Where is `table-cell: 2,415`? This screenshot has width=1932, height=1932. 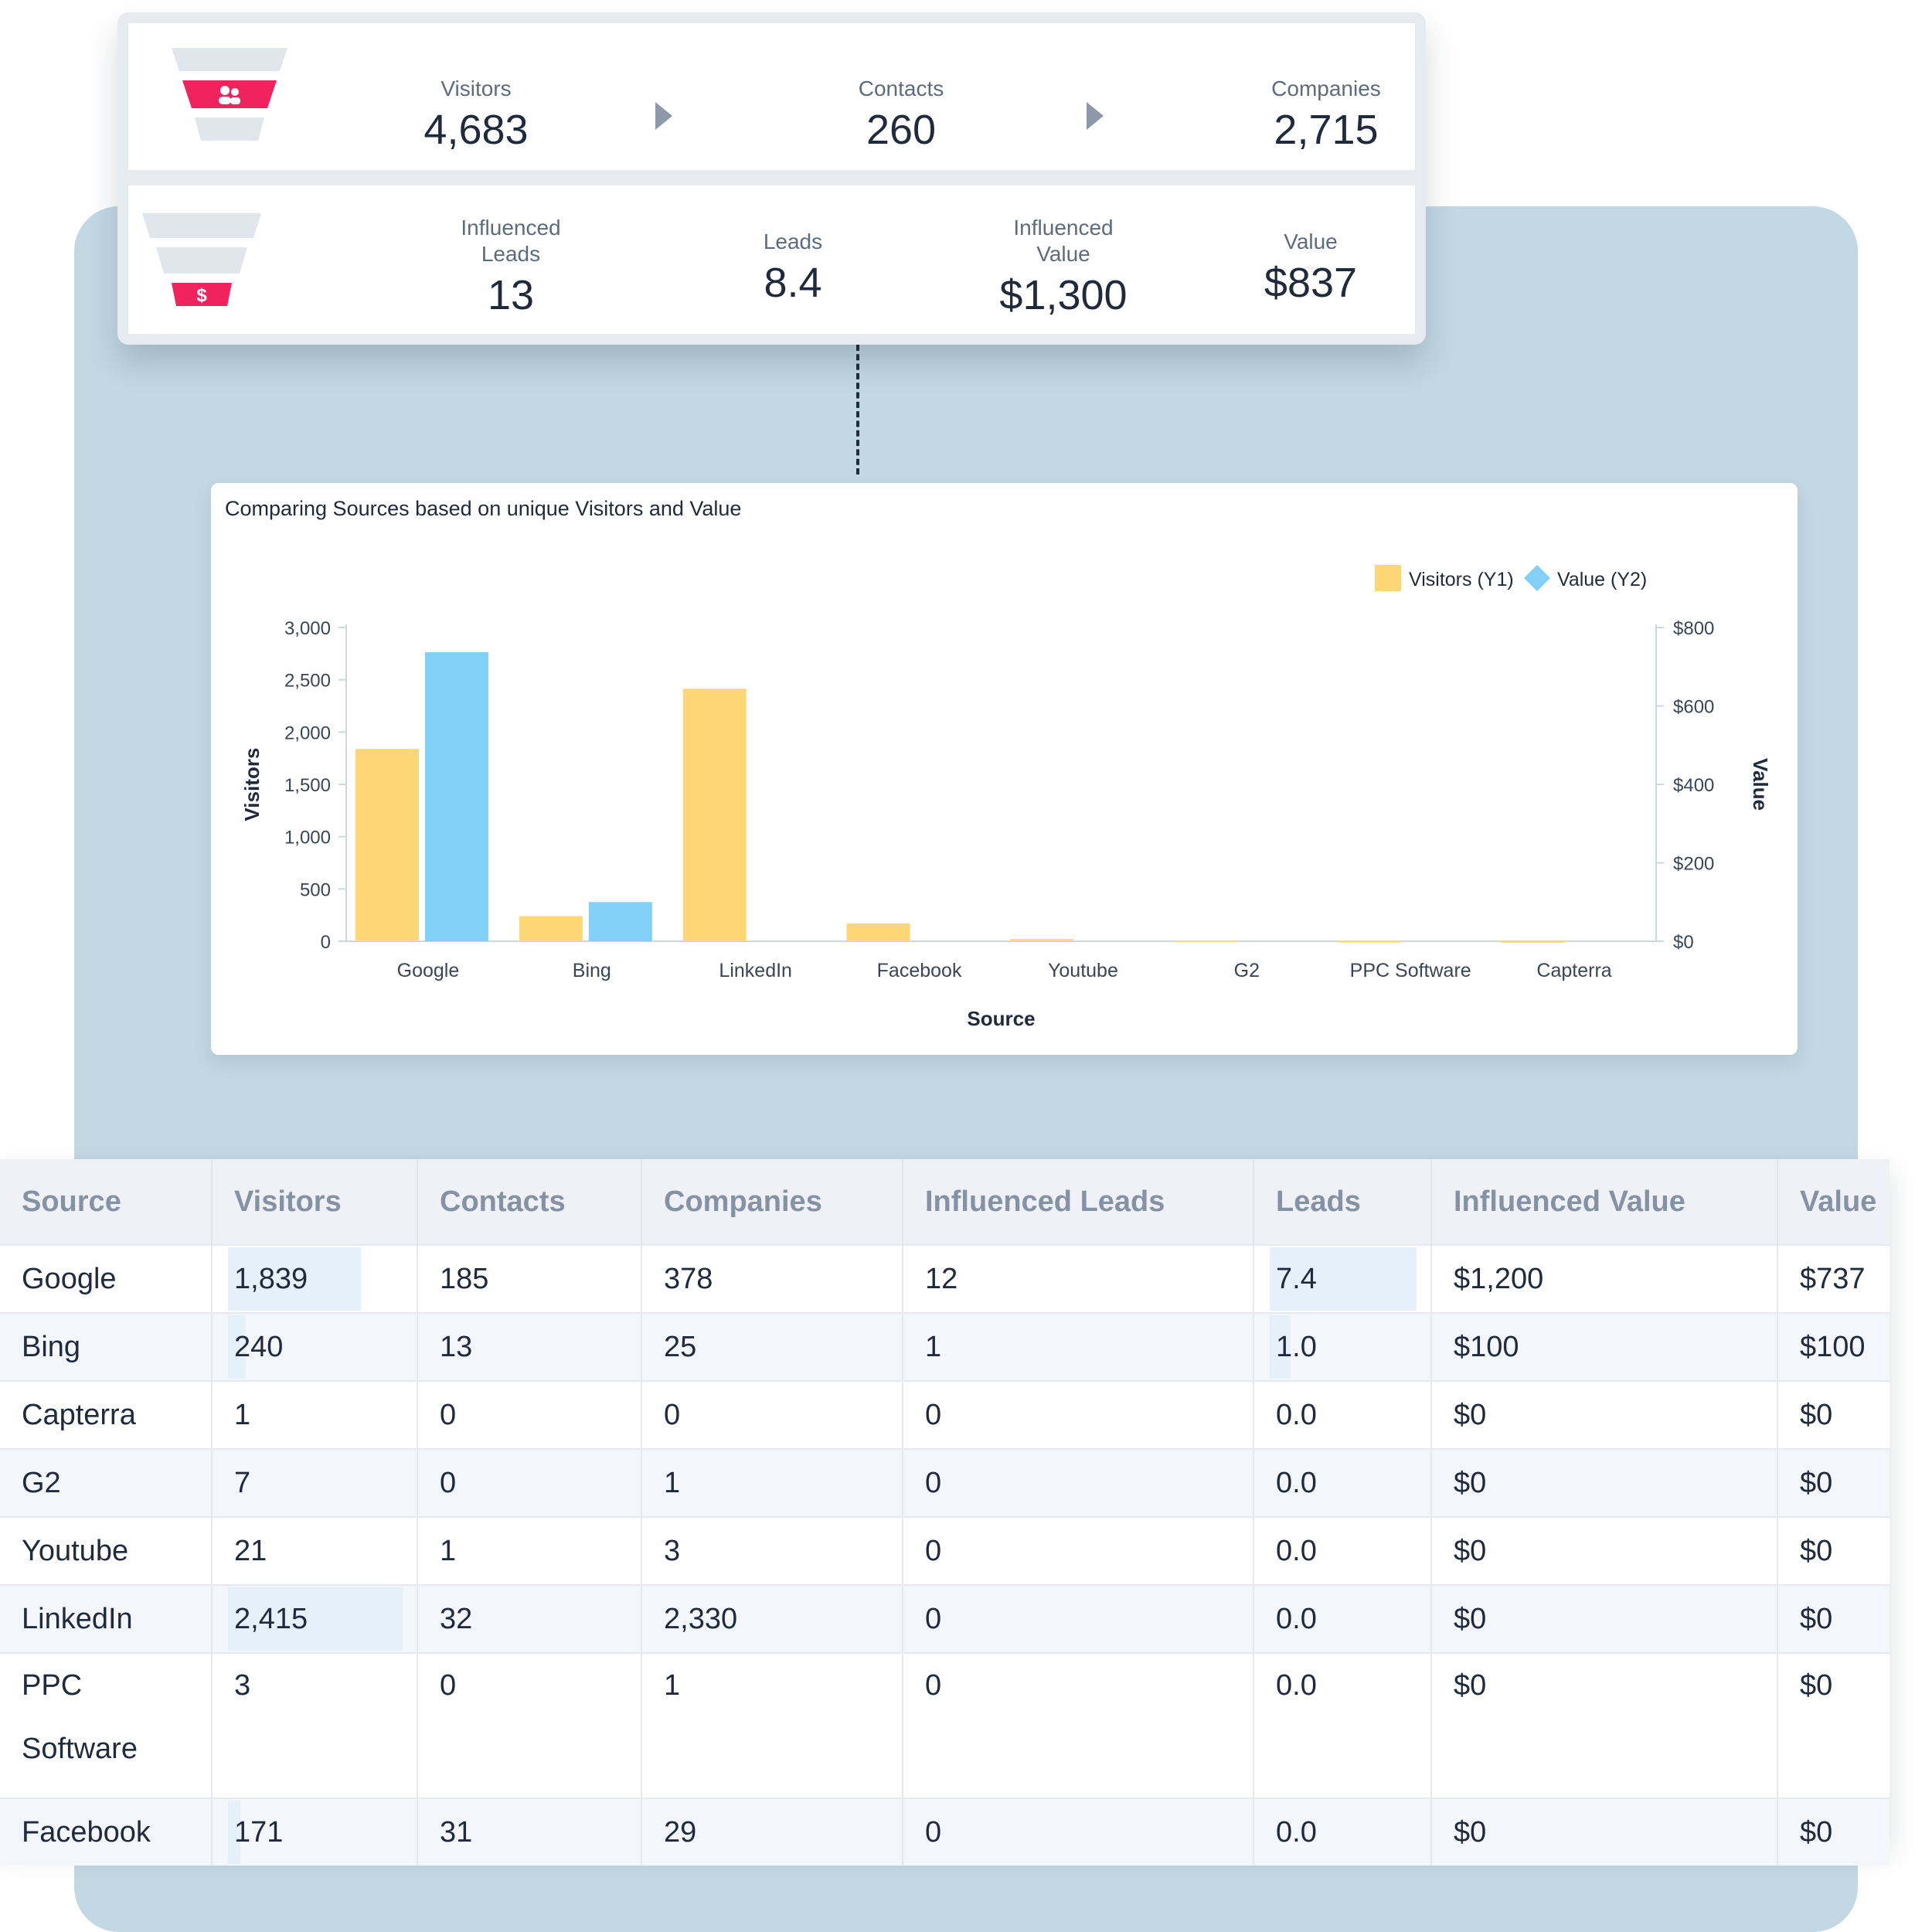
table-cell: 2,415 is located at coordinates (315, 1618).